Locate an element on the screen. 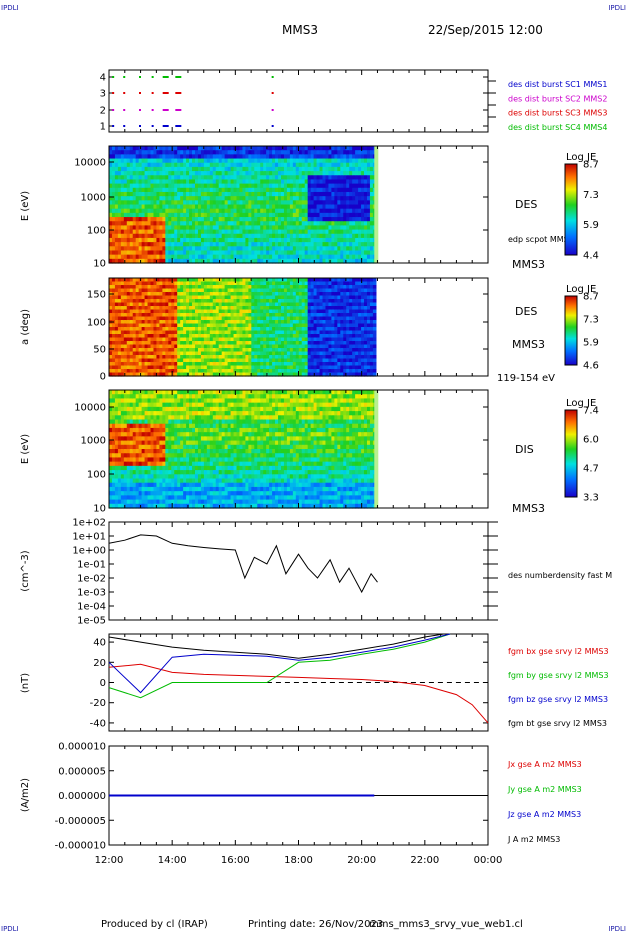 This screenshot has height=934, width=630. y-tick-label: 1 is located at coordinates (103, 127).